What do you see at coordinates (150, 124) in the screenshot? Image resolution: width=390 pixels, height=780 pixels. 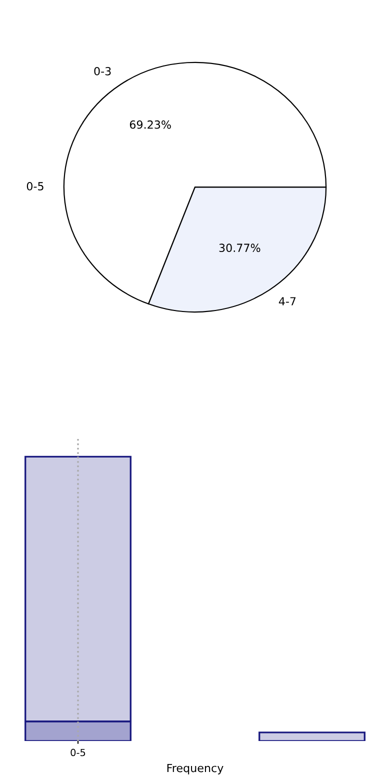 I see `data-label: 69.23%` at bounding box center [150, 124].